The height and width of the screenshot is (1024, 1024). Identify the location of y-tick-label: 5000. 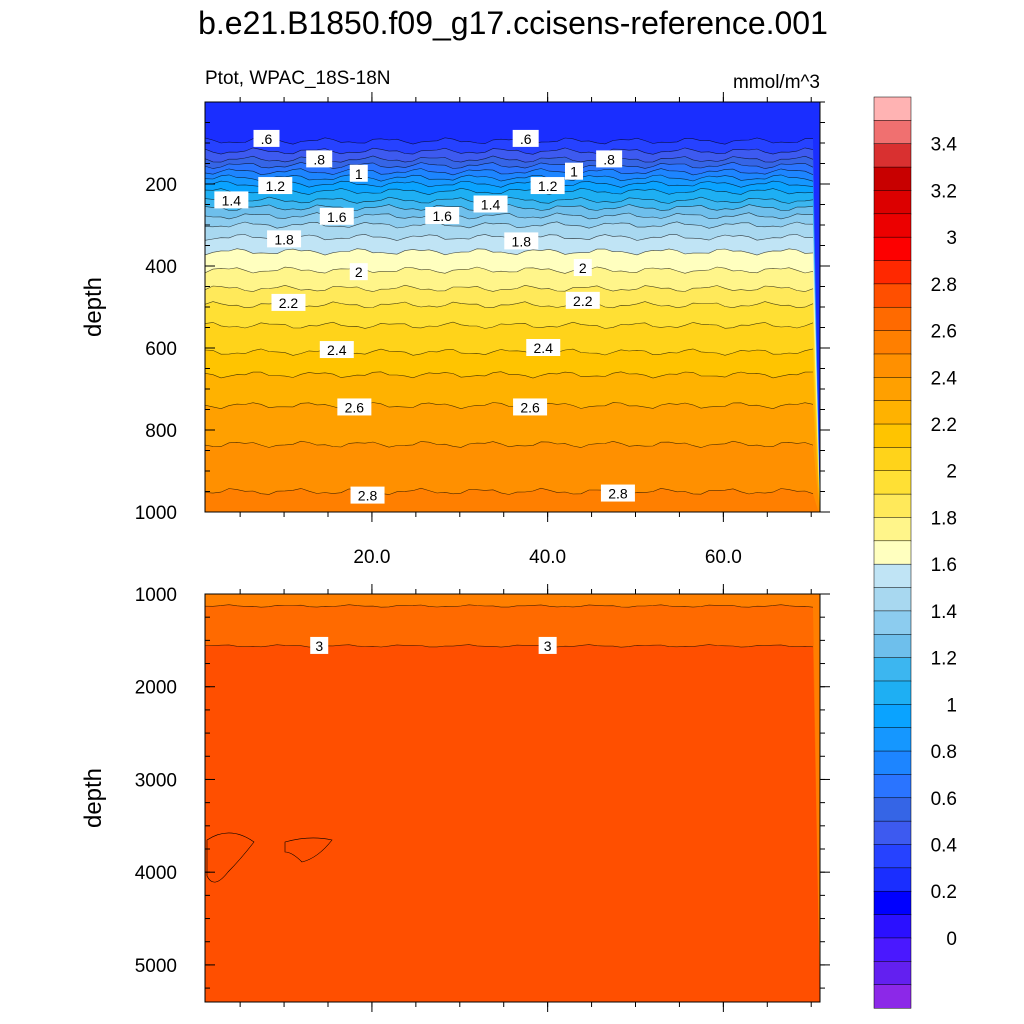
(156, 966).